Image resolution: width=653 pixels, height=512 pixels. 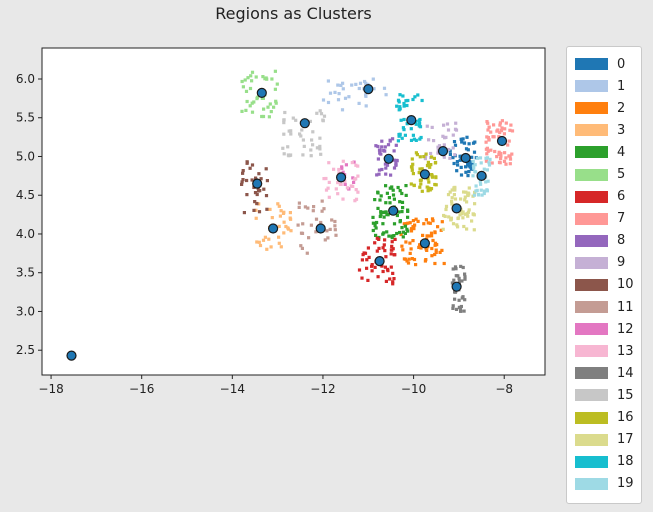 What do you see at coordinates (608, 484) in the screenshot?
I see `legend-item: 19` at bounding box center [608, 484].